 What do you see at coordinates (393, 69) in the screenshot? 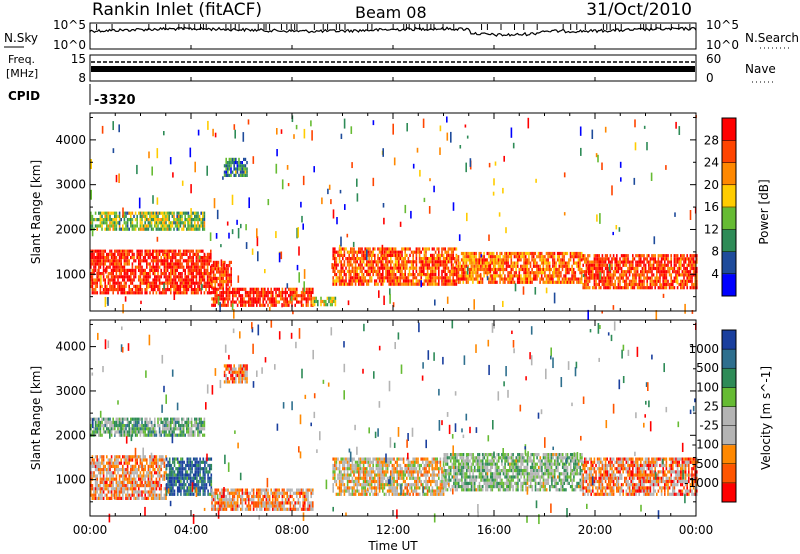
I see `freq-band` at bounding box center [393, 69].